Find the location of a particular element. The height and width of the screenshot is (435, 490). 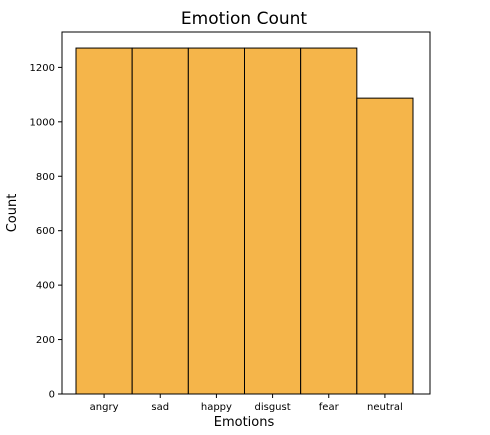

x-tick-label: happy is located at coordinates (216, 407).